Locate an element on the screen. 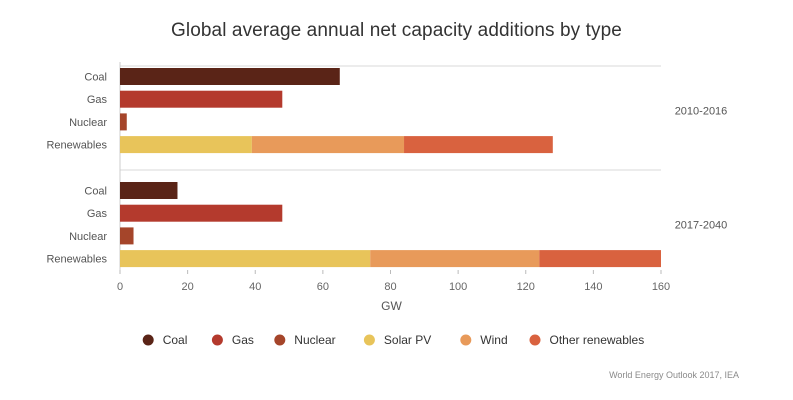  x-tick-label: 140 is located at coordinates (593, 287).